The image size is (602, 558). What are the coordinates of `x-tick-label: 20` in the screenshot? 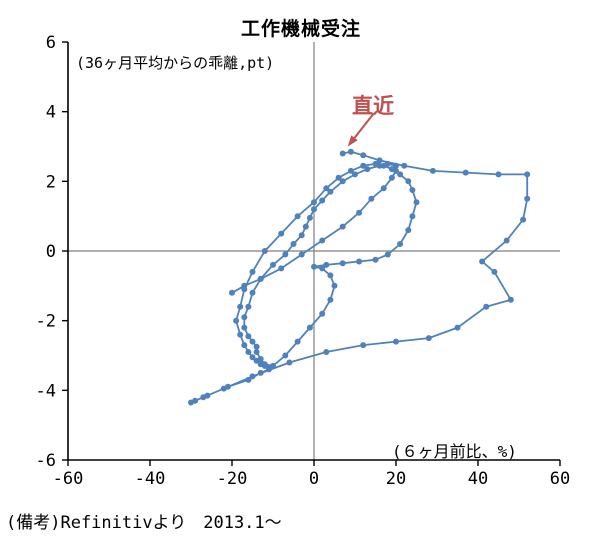 It's located at (396, 479).